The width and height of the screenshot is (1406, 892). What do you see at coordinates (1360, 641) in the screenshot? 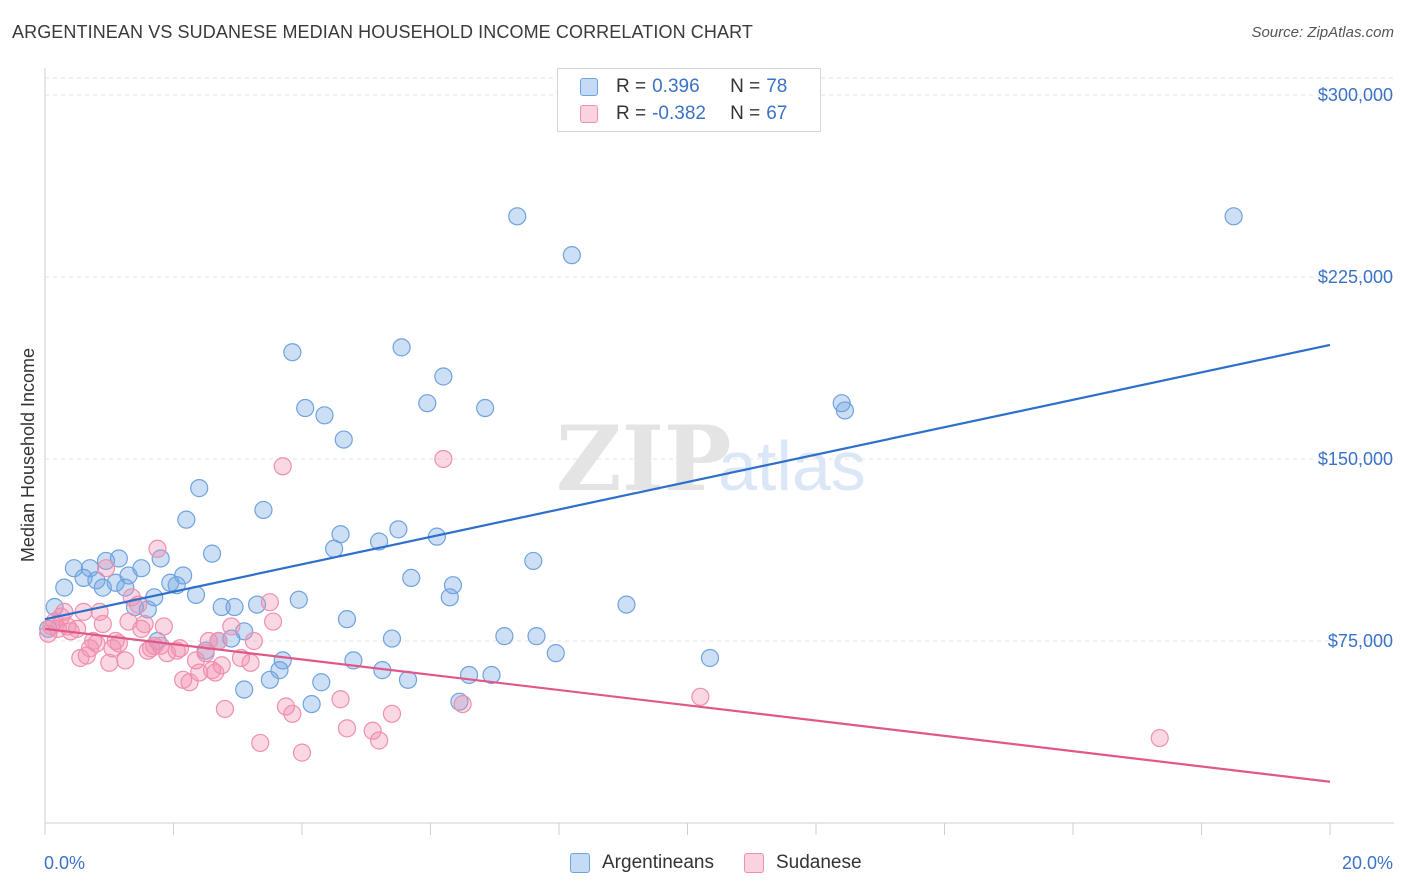
I see `y-tick-label: $75,000` at bounding box center [1360, 641].